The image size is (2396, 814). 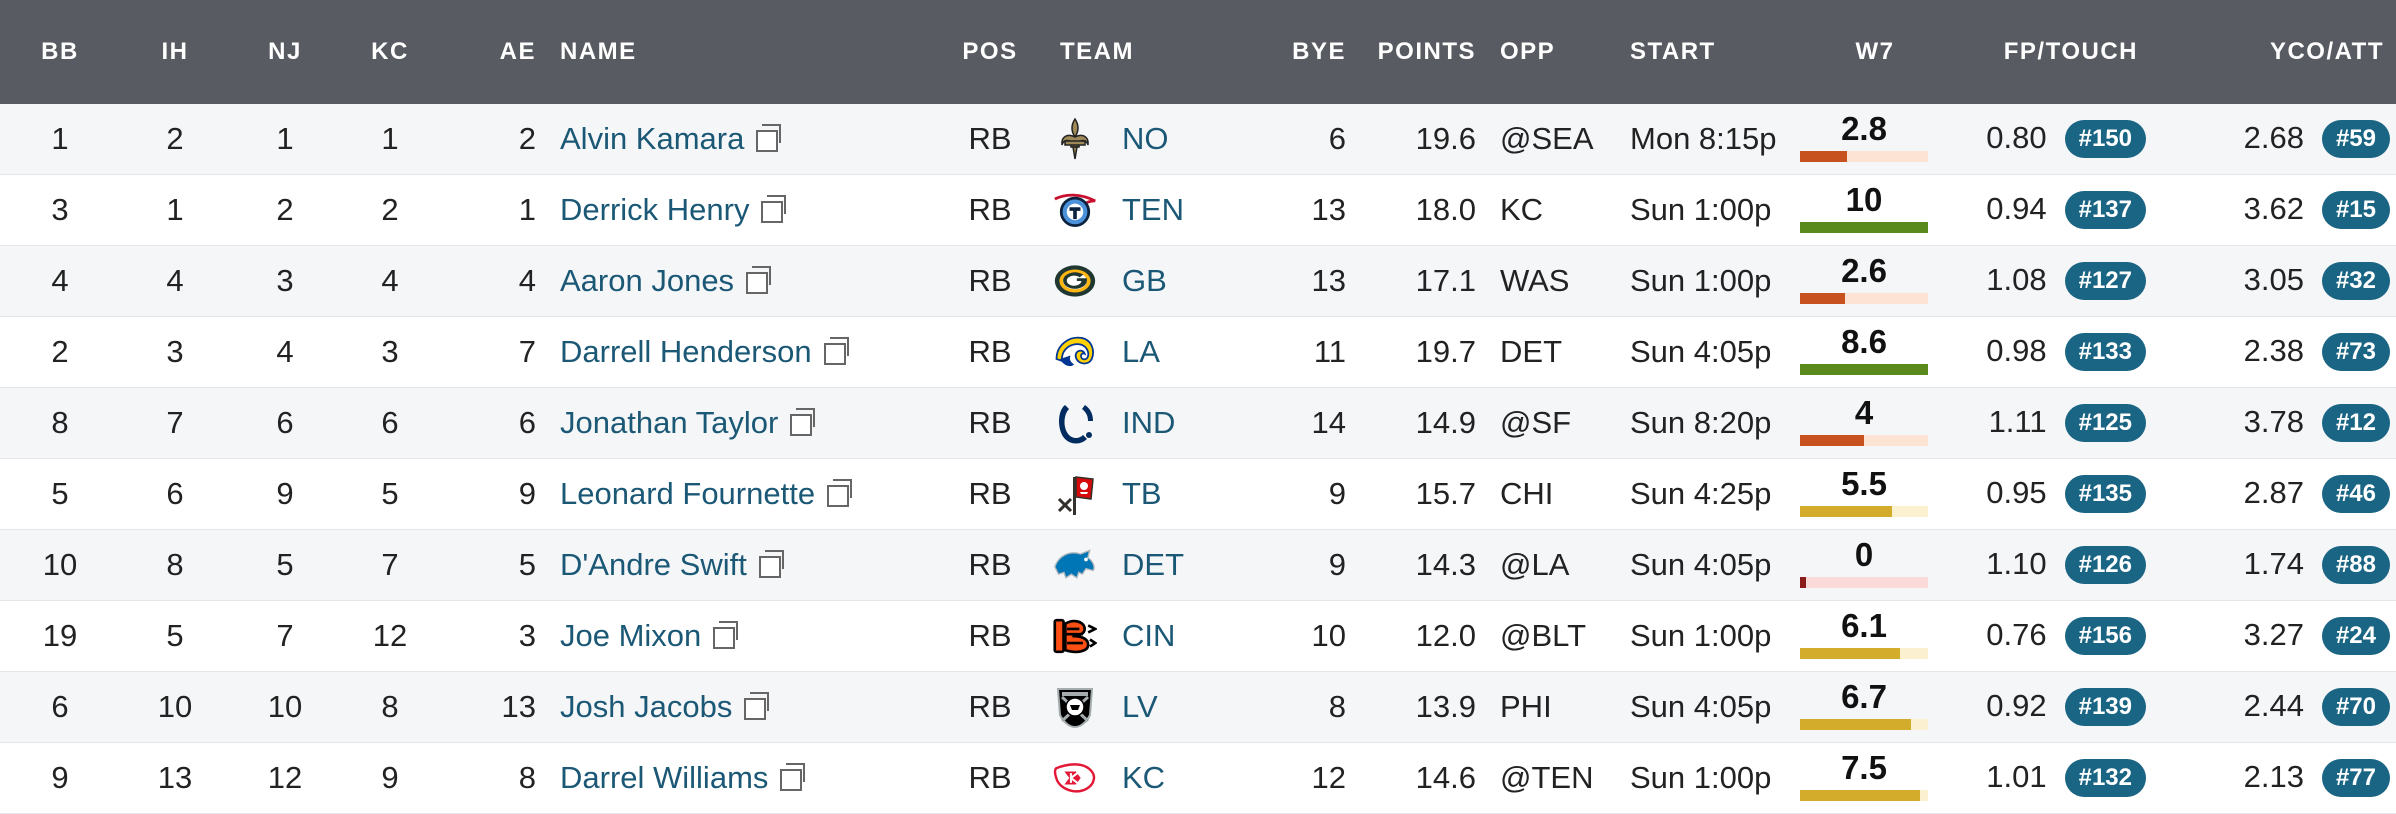 I want to click on w7-value: 6.1, so click(x=1864, y=625).